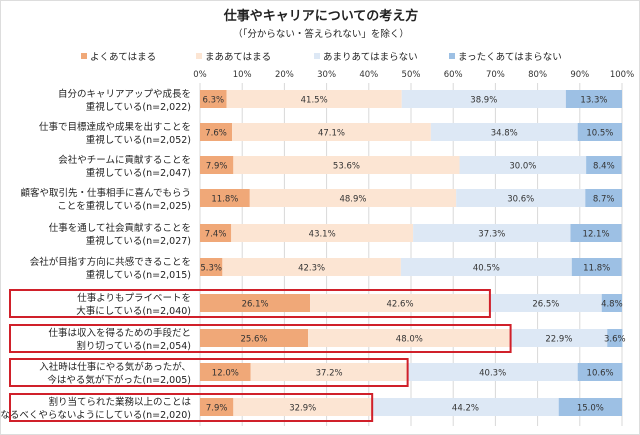  Describe the element at coordinates (138, 140) in the screenshot. I see `category-label: 重視している(n=2,052)` at that location.